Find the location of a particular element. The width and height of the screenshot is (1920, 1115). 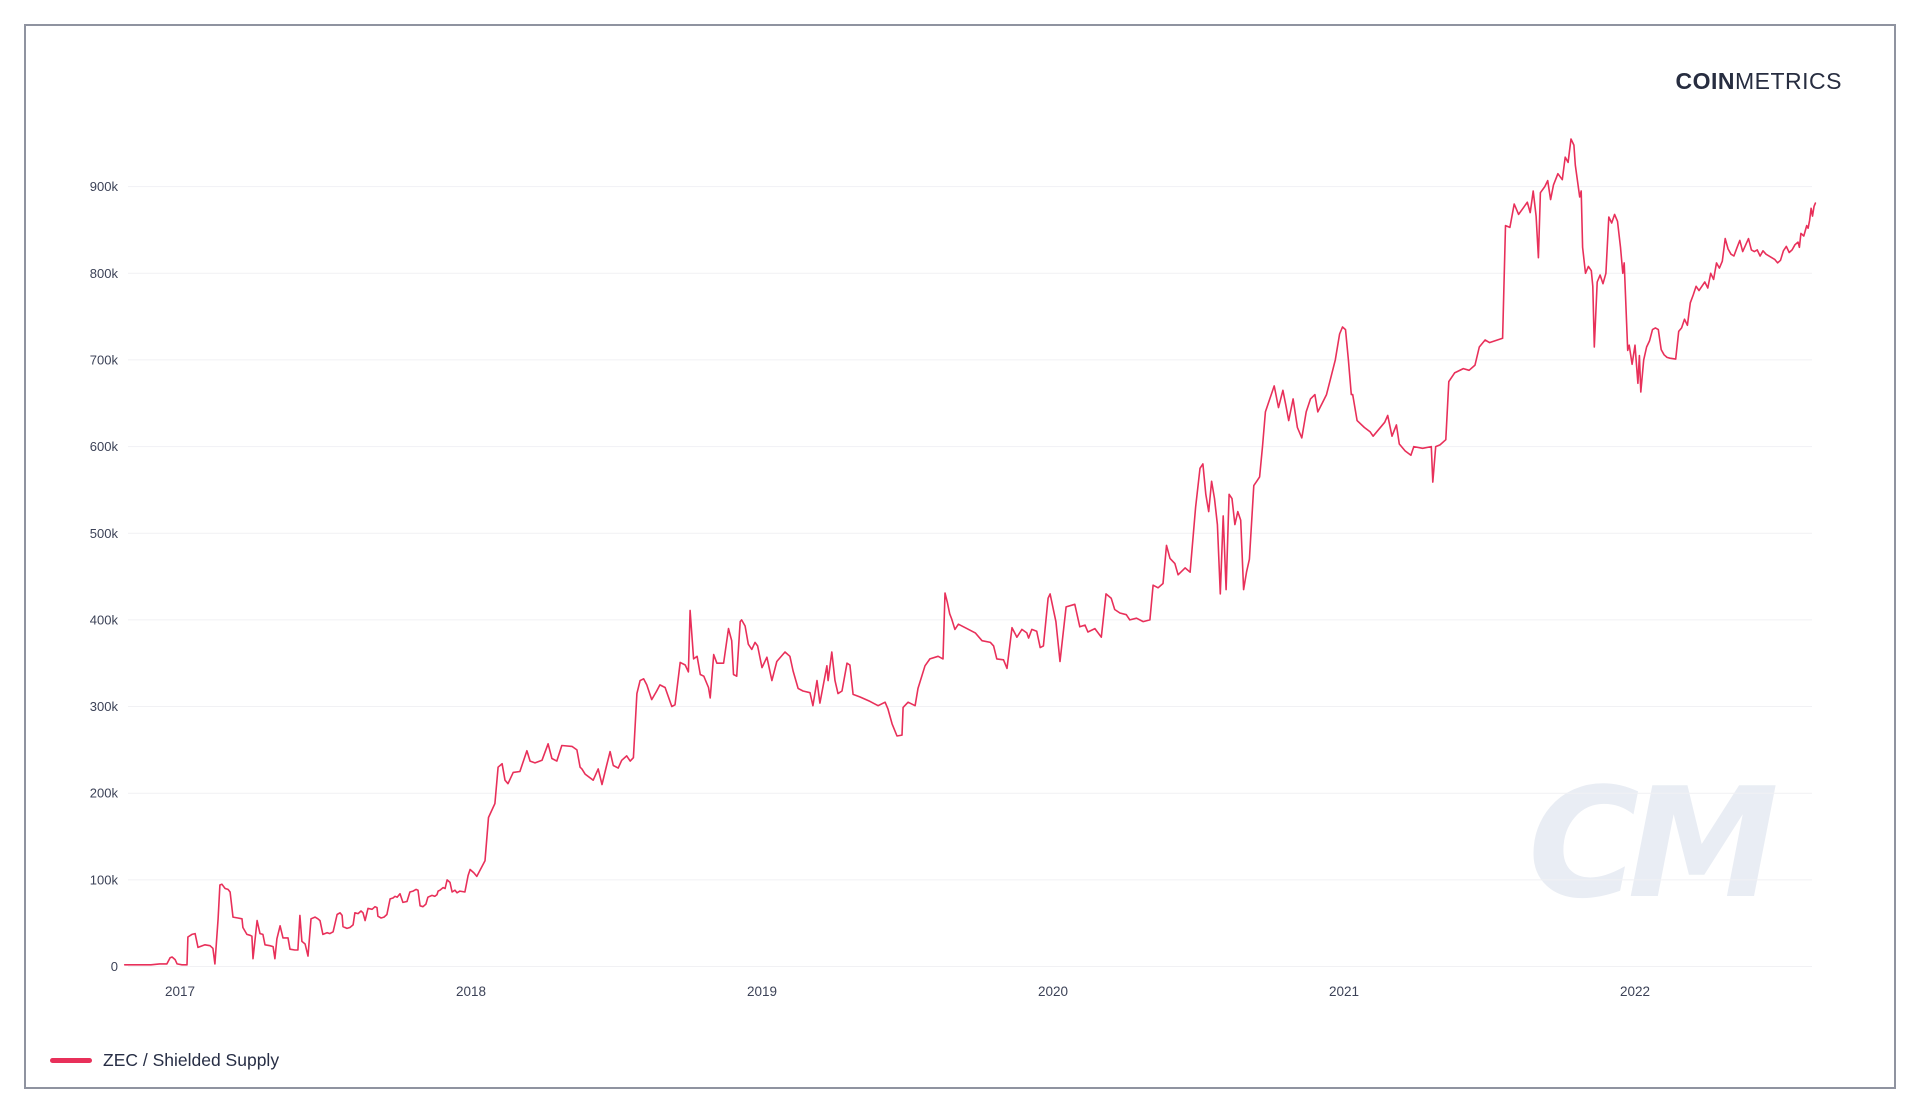

x-tick-label: 2021 is located at coordinates (1344, 991).